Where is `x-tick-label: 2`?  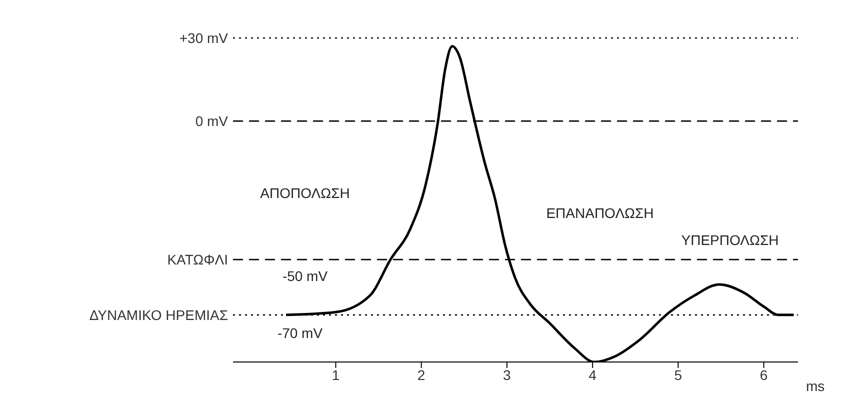
x-tick-label: 2 is located at coordinates (421, 374).